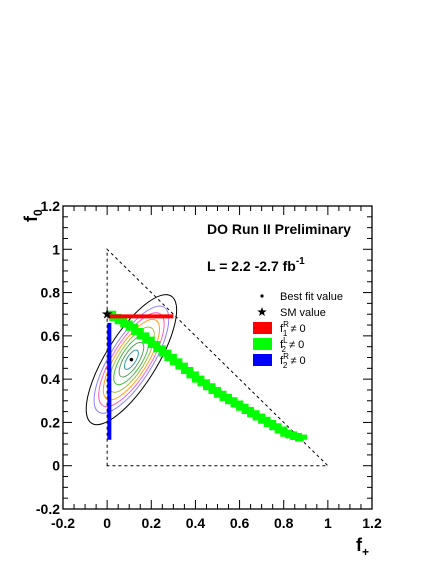 The width and height of the screenshot is (445, 576). What do you see at coordinates (51, 206) in the screenshot?
I see `y-tick-label: 1.2` at bounding box center [51, 206].